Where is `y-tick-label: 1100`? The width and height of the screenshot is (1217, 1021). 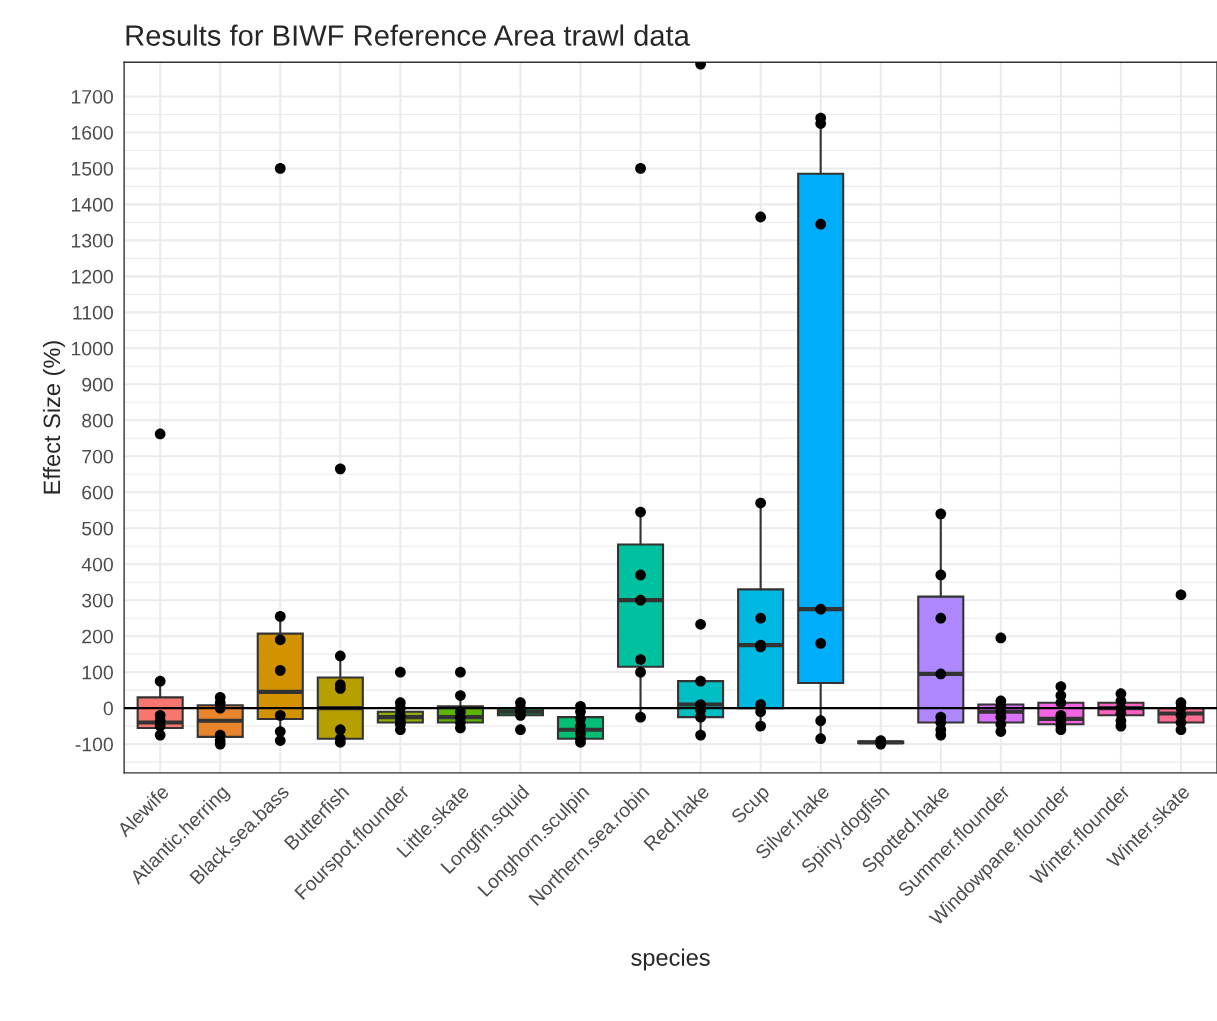 y-tick-label: 1100 is located at coordinates (93, 312).